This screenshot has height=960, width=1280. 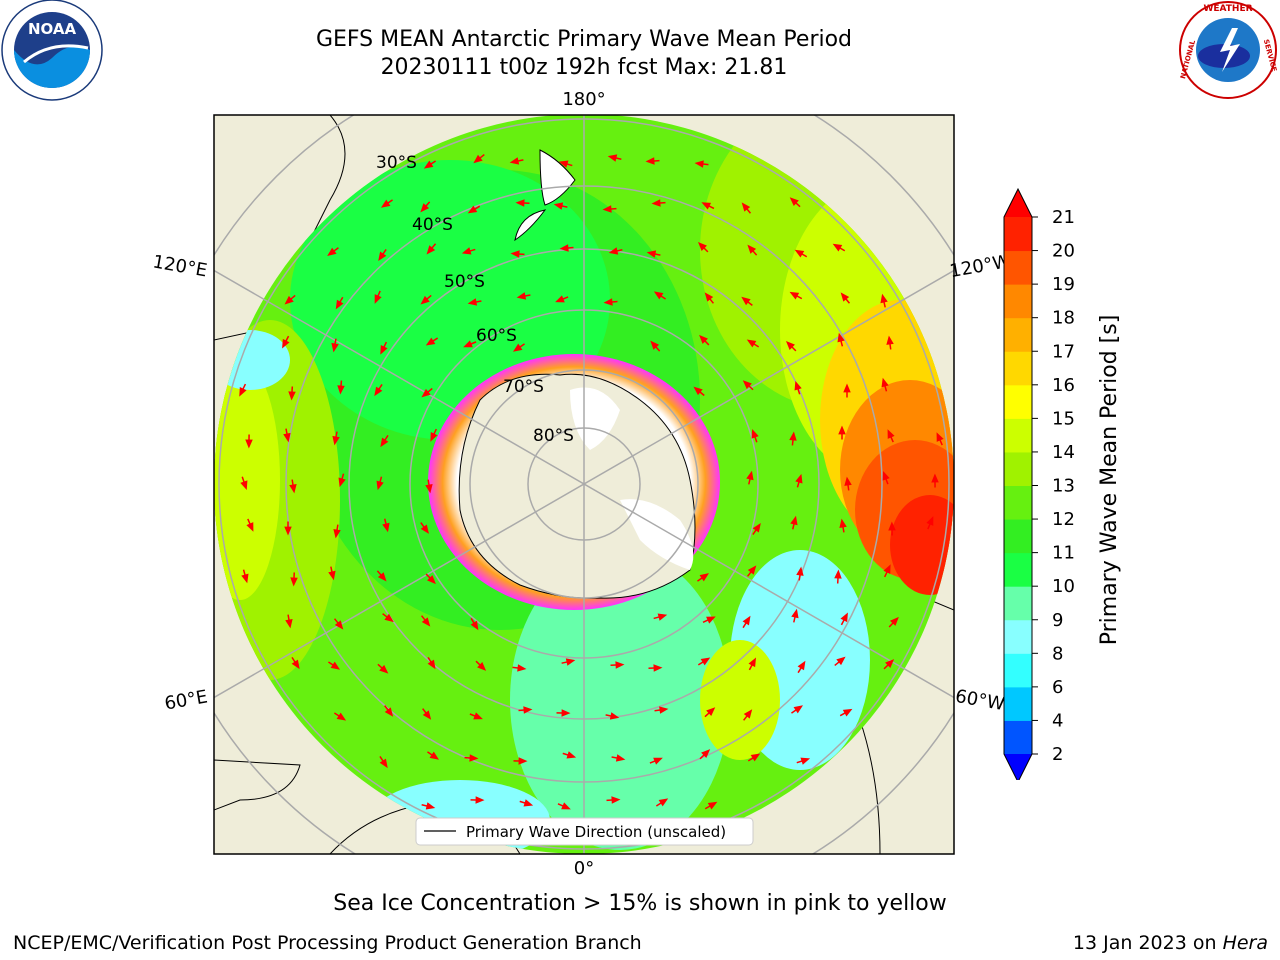 I want to click on lat-label-60s: 60°S, so click(x=496, y=336).